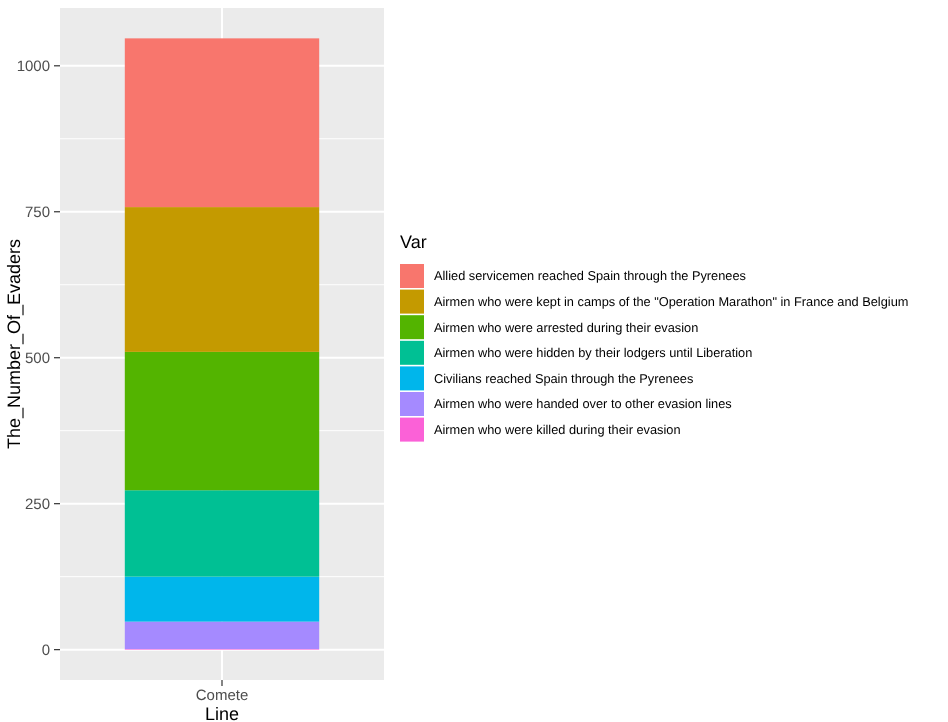 This screenshot has width=948, height=722. I want to click on x-axis-title: Line, so click(222, 713).